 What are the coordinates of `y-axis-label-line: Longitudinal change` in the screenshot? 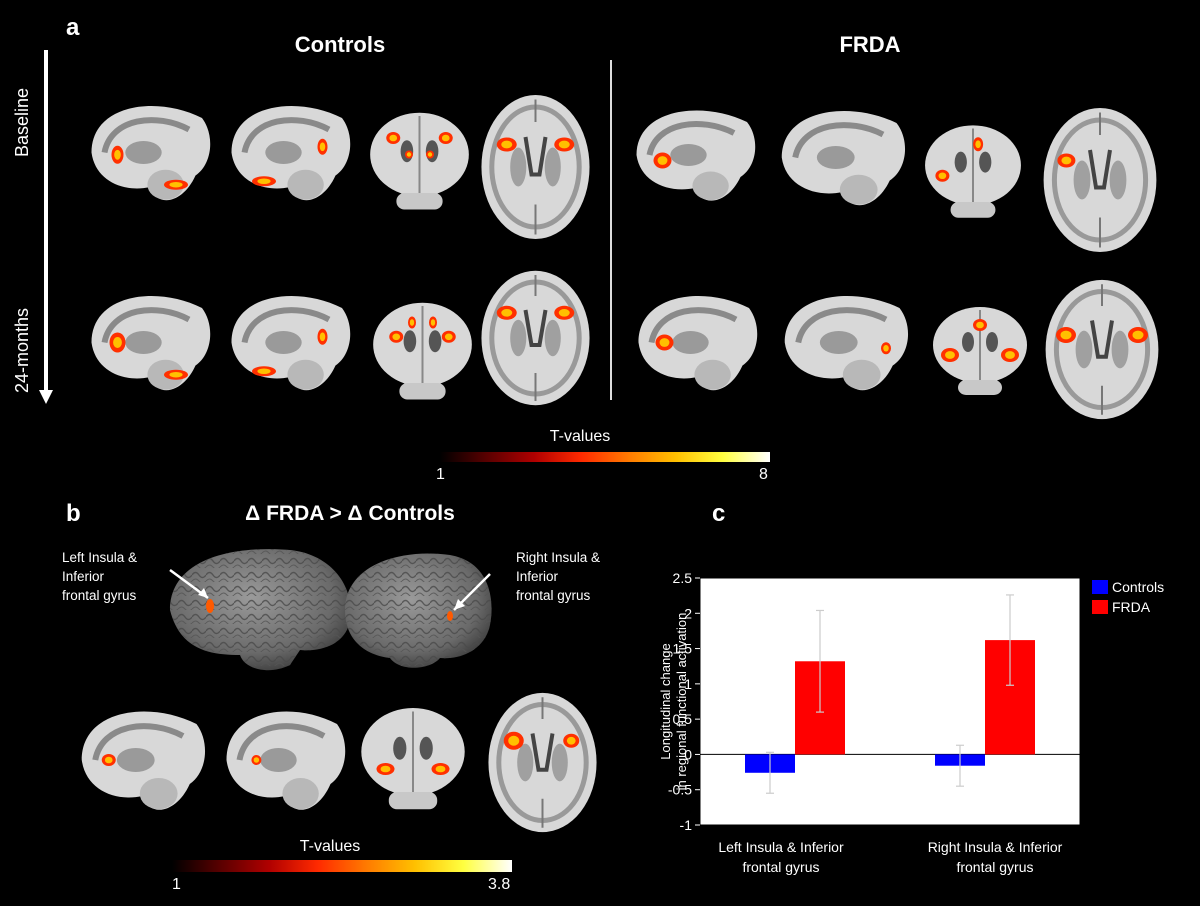 It's located at (665, 701).